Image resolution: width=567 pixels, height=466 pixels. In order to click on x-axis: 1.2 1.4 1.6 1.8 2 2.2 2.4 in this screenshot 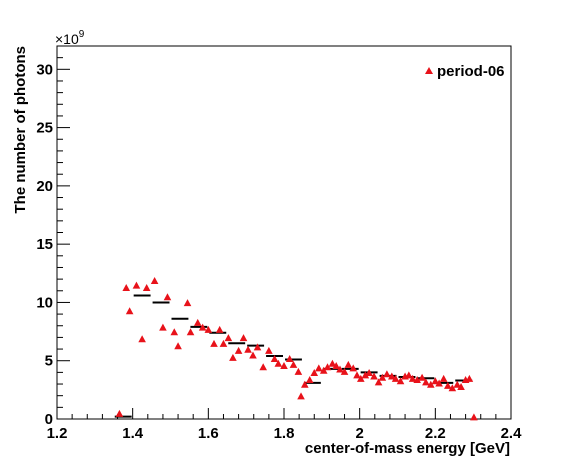, I will do `click(285, 425)`.